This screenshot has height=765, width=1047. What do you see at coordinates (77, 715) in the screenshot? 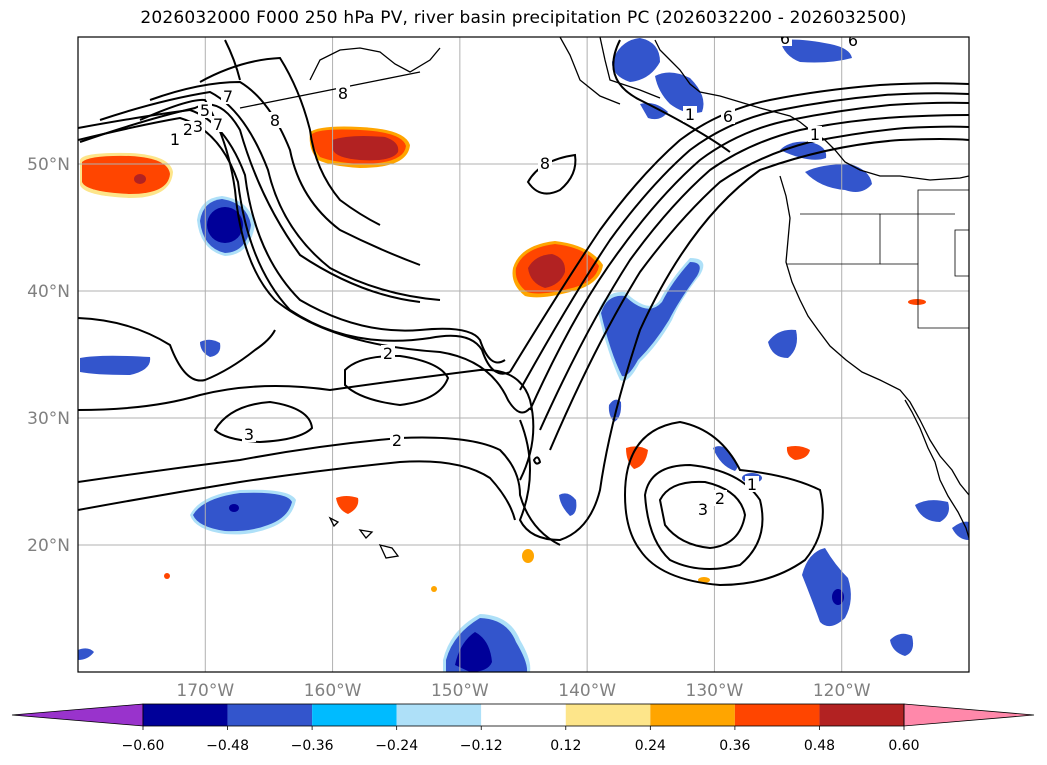
I see `colorbar-extend-low` at bounding box center [77, 715].